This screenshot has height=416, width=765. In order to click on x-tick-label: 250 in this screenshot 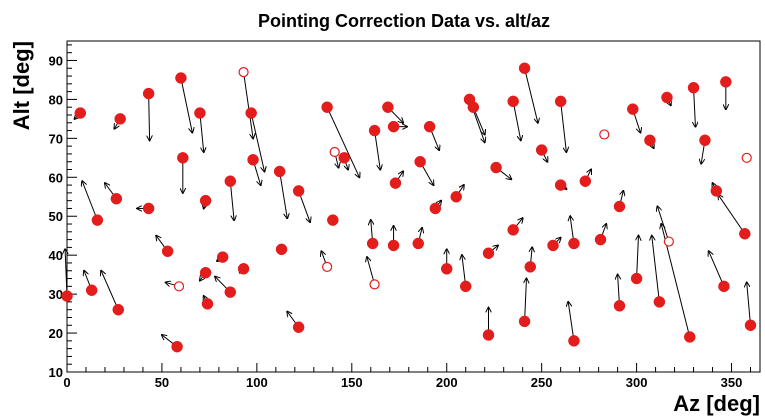, I will do `click(542, 382)`.